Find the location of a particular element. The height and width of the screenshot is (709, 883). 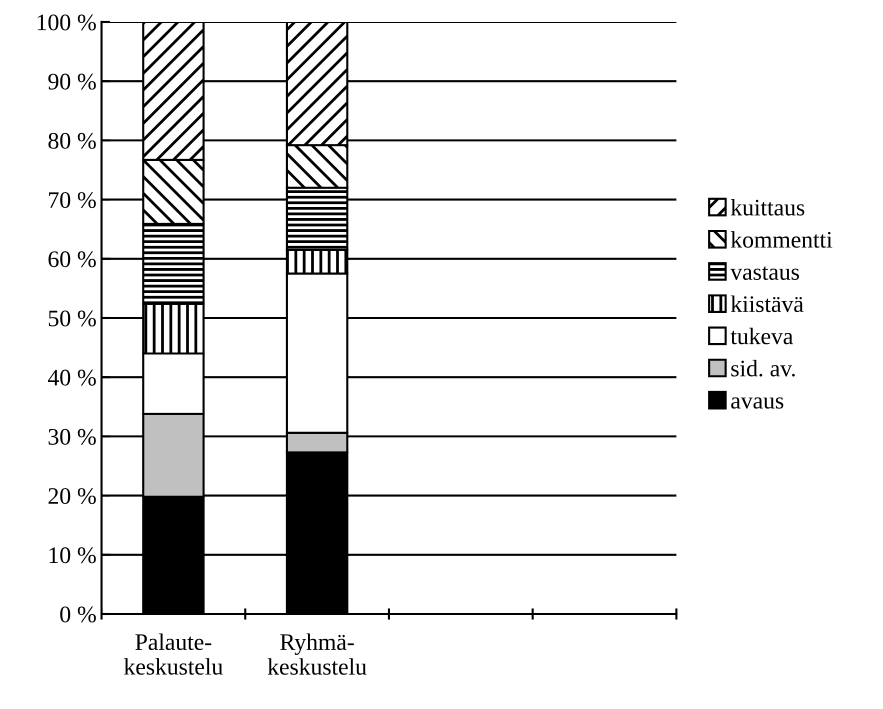

y-tick-label: 10 % is located at coordinates (73, 555).